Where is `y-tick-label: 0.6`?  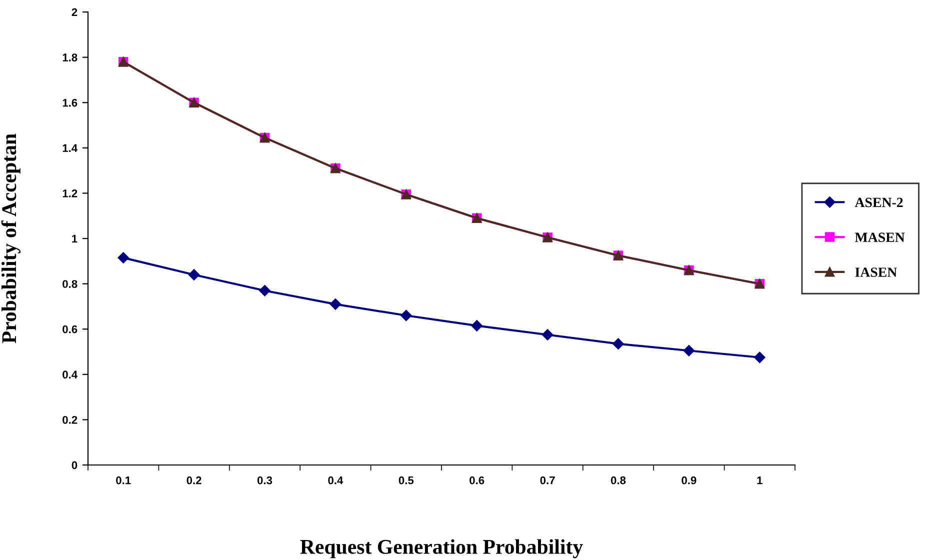 y-tick-label: 0.6 is located at coordinates (70, 329).